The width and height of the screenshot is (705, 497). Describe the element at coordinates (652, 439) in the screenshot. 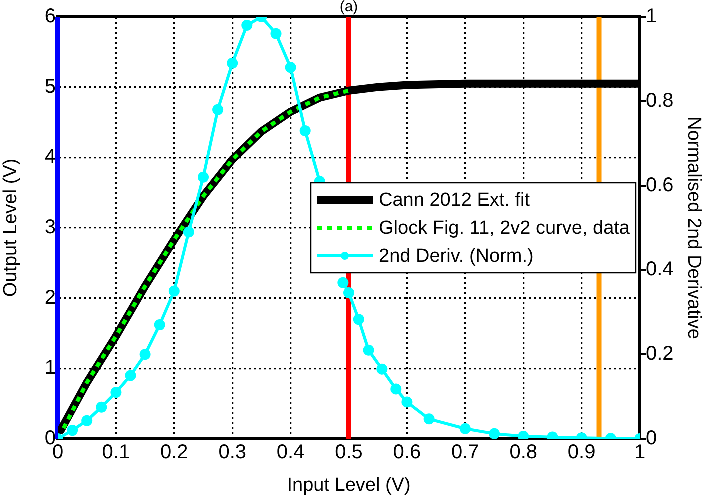

I see `y2-tick-label: 0` at that location.